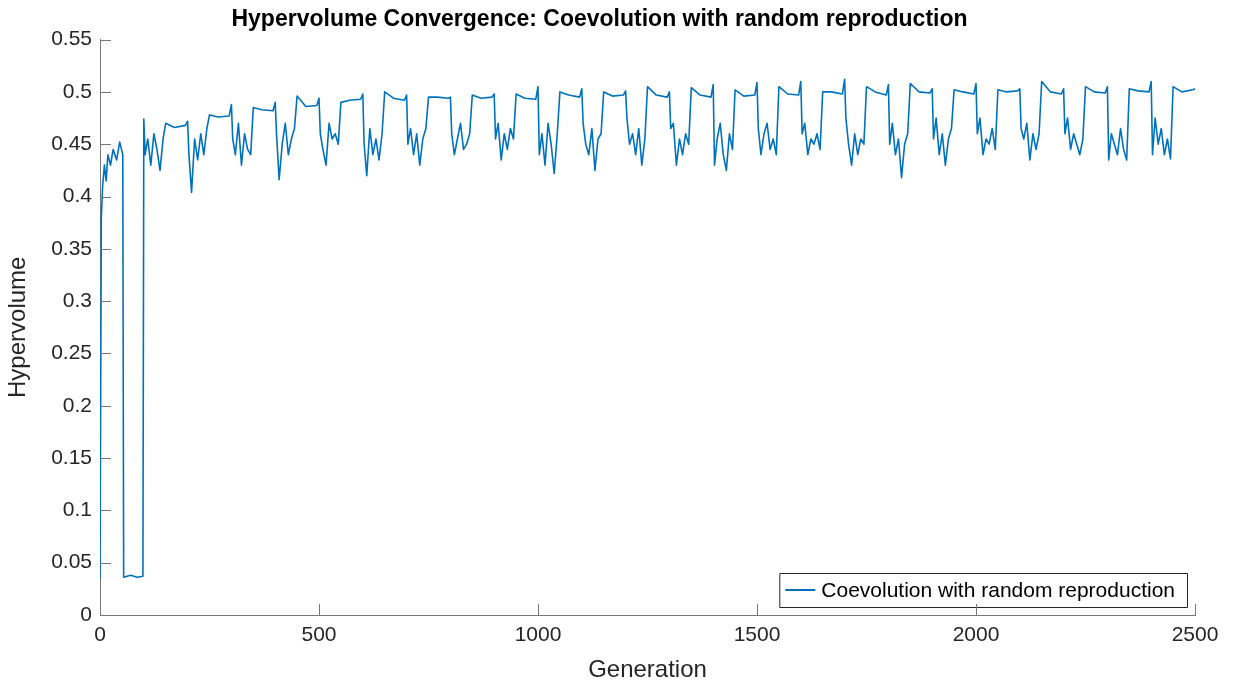 Image resolution: width=1235 pixels, height=689 pixels. What do you see at coordinates (71, 456) in the screenshot?
I see `y-tick-label: 0.15` at bounding box center [71, 456].